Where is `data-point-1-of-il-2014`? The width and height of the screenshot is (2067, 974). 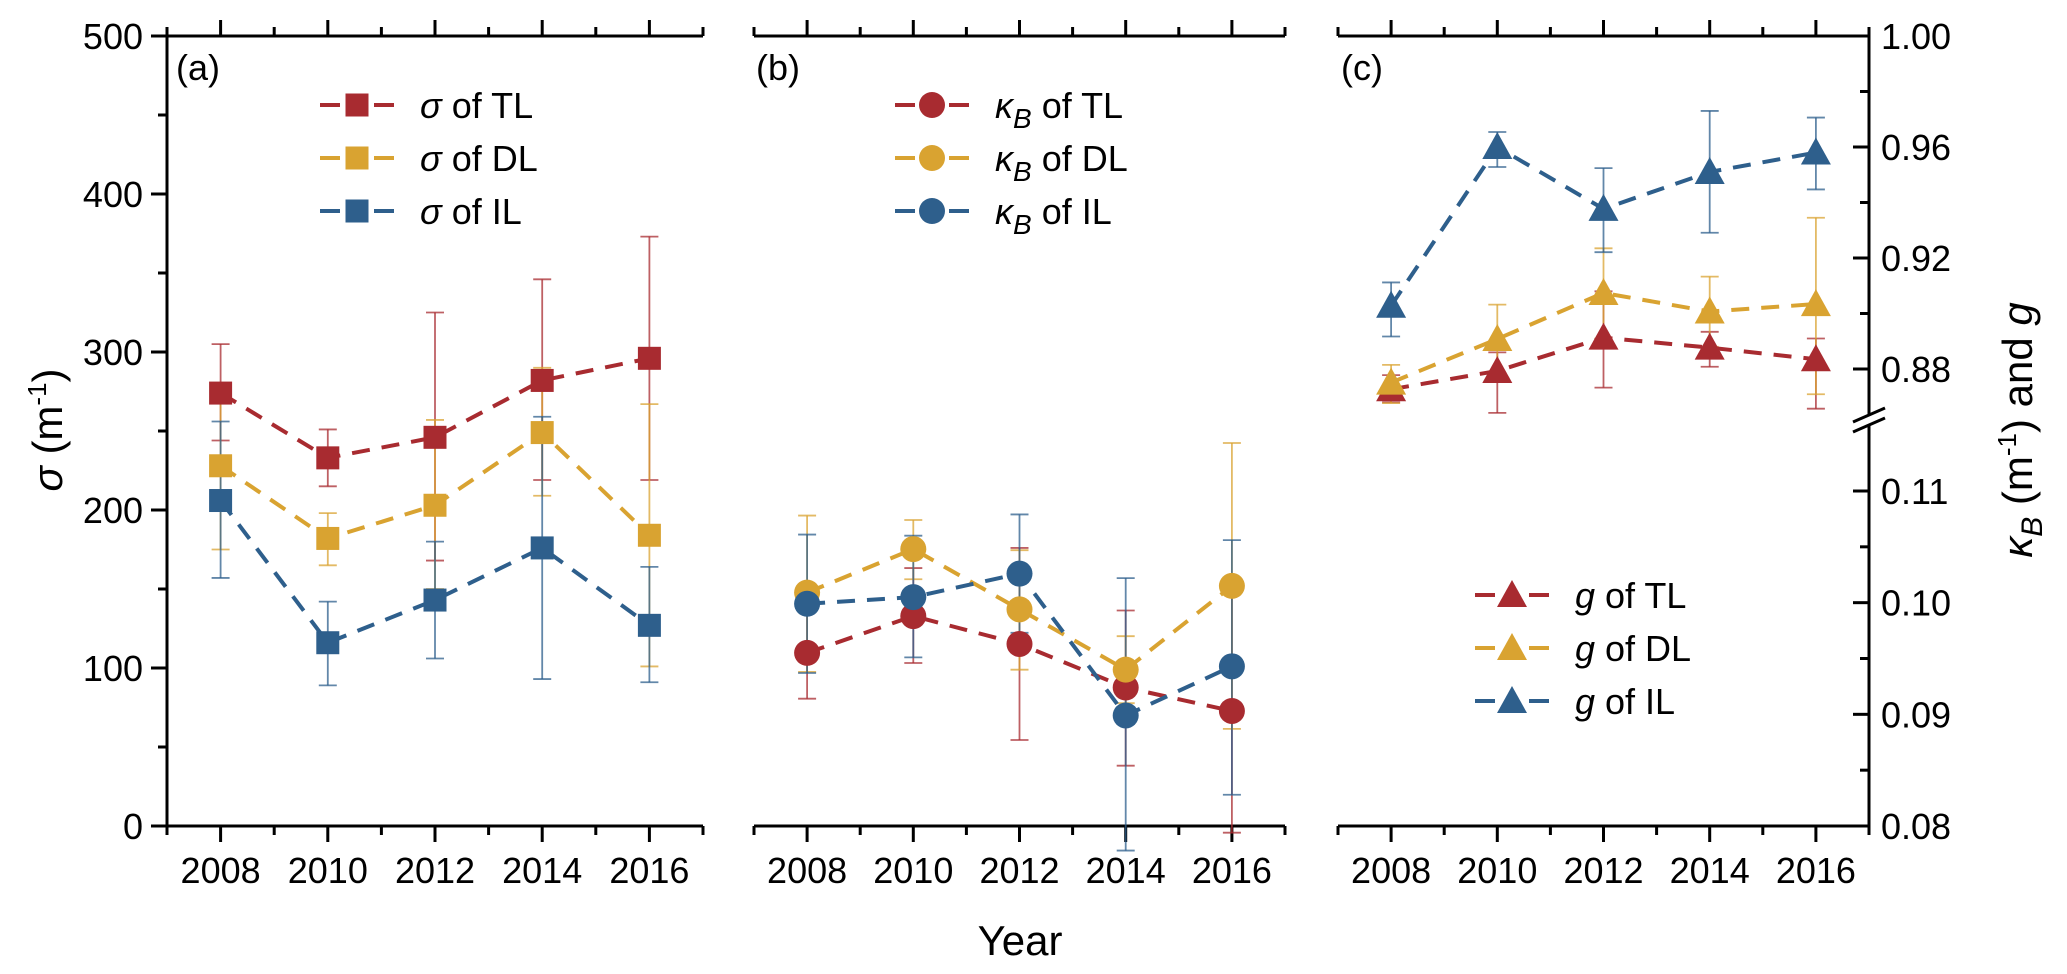
data-point-1-of-il-2014 is located at coordinates (1125, 715).